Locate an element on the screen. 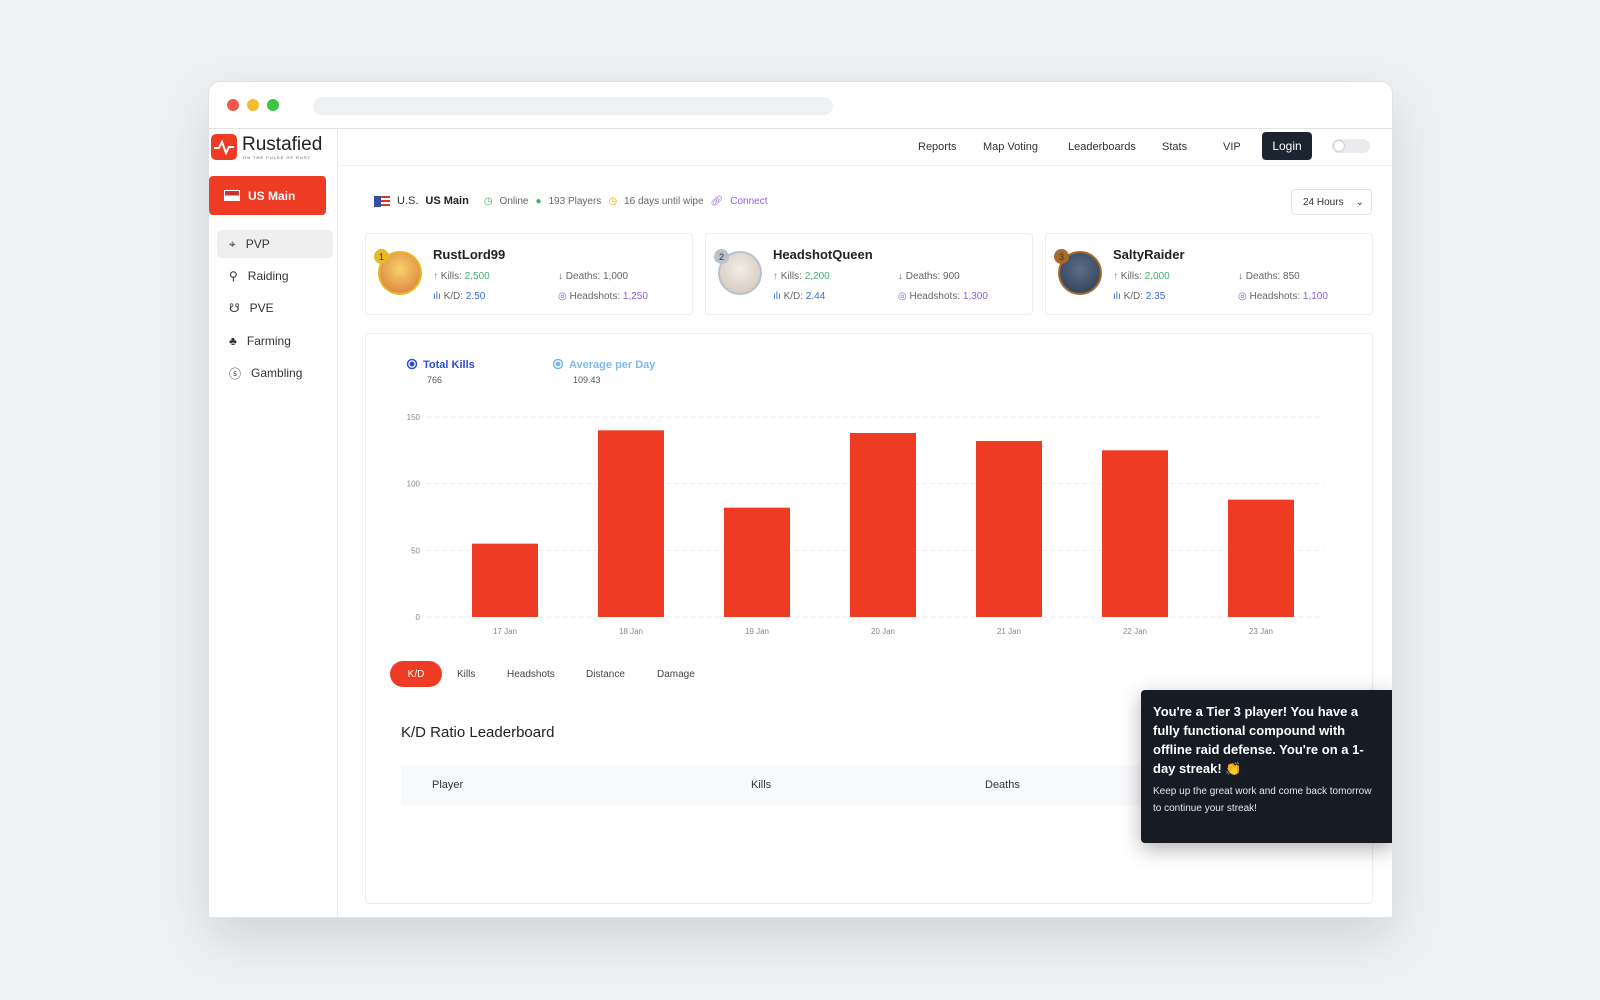 The image size is (1600, 1000). player-deaths: ↓ Deaths: 1,000 is located at coordinates (593, 276).